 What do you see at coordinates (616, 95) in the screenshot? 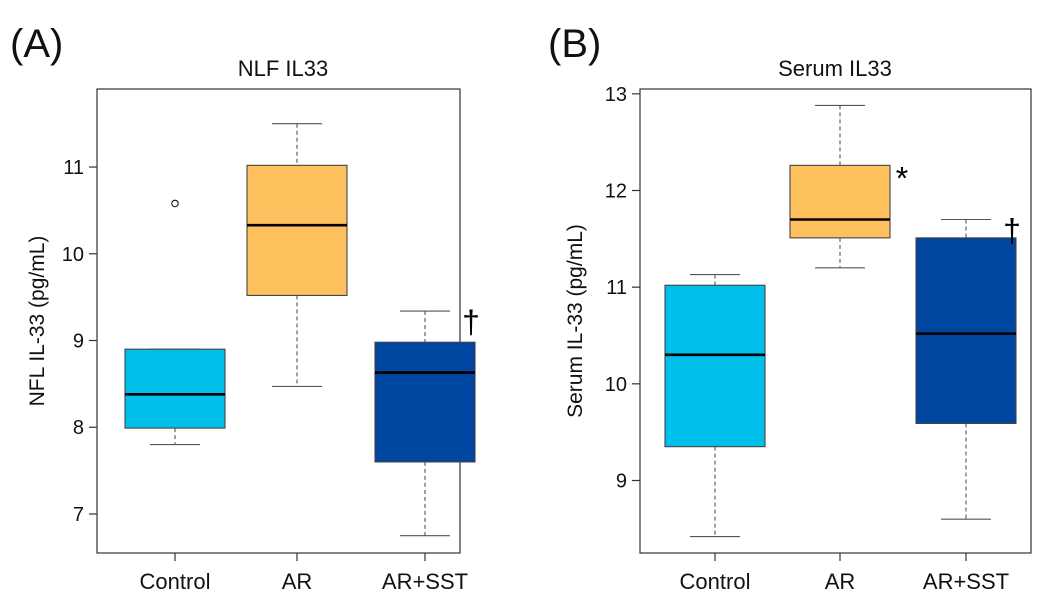
I see `y-tick-label: 13` at bounding box center [616, 95].